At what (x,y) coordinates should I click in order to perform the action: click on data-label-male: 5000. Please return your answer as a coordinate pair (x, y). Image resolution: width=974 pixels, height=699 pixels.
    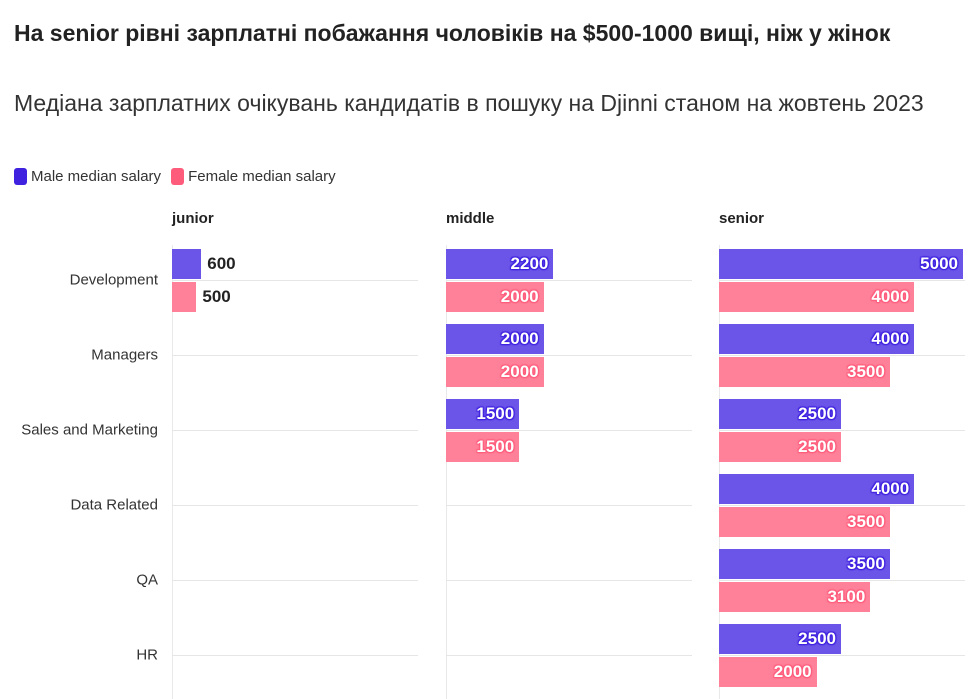
    Looking at the image, I should click on (939, 263).